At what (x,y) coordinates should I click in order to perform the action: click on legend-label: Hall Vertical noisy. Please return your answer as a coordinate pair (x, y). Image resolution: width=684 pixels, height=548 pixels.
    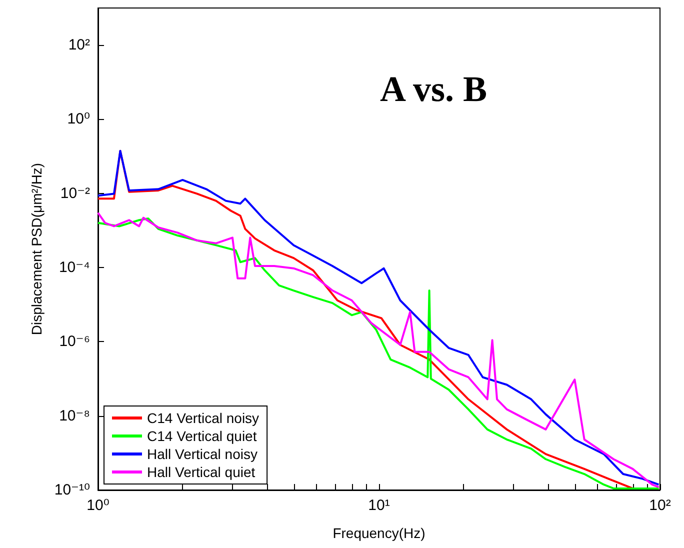
    Looking at the image, I should click on (202, 454).